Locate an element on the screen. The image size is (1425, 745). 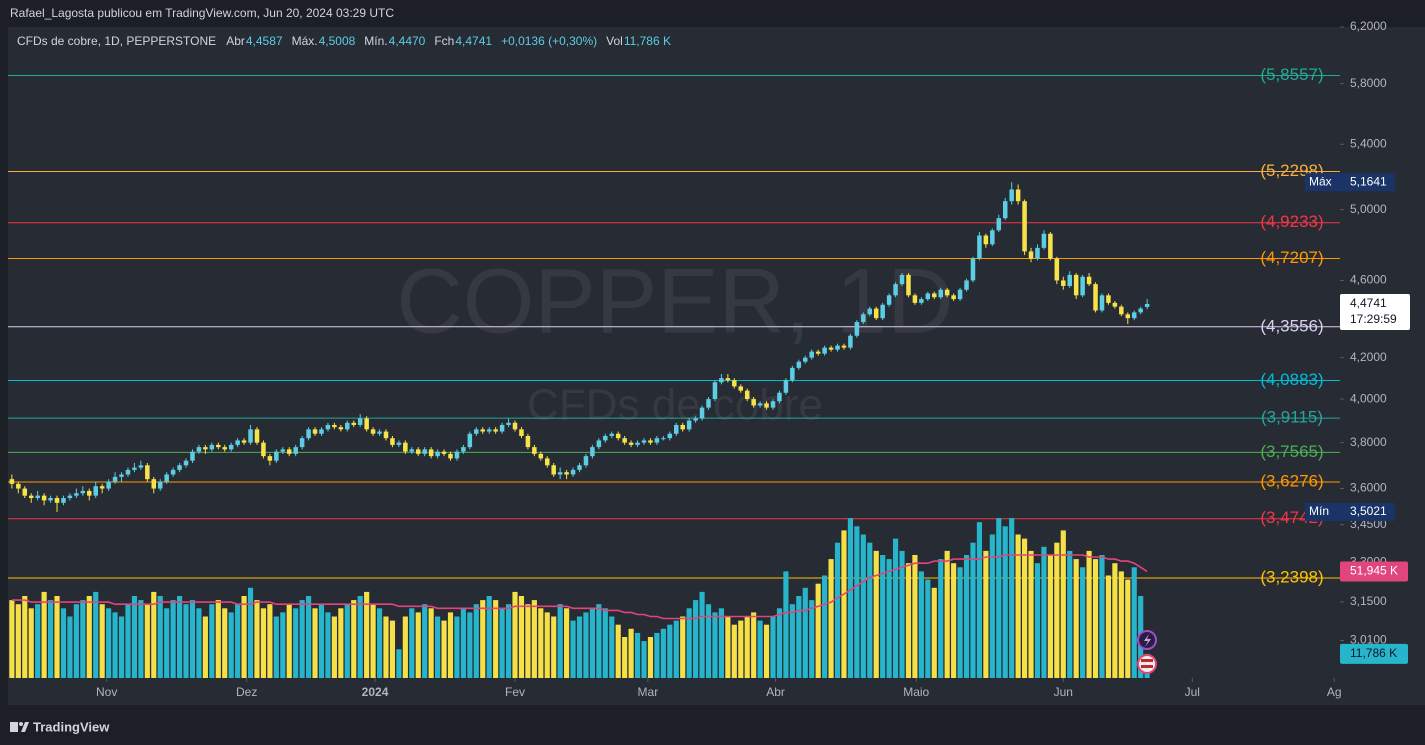
flag-stripe is located at coordinates (1147, 660).